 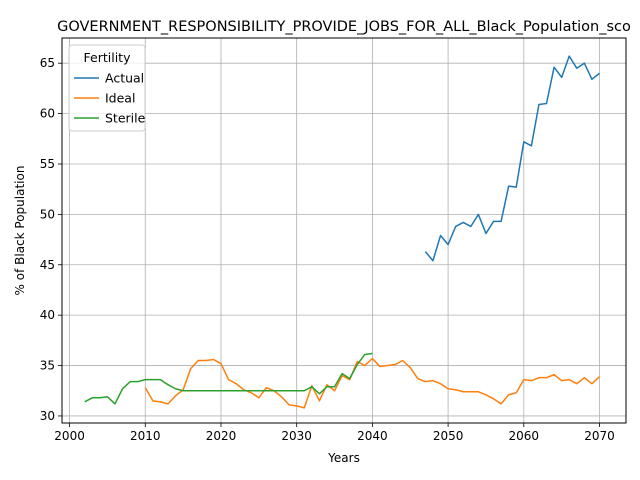 I want to click on legend-box, so click(x=107, y=88).